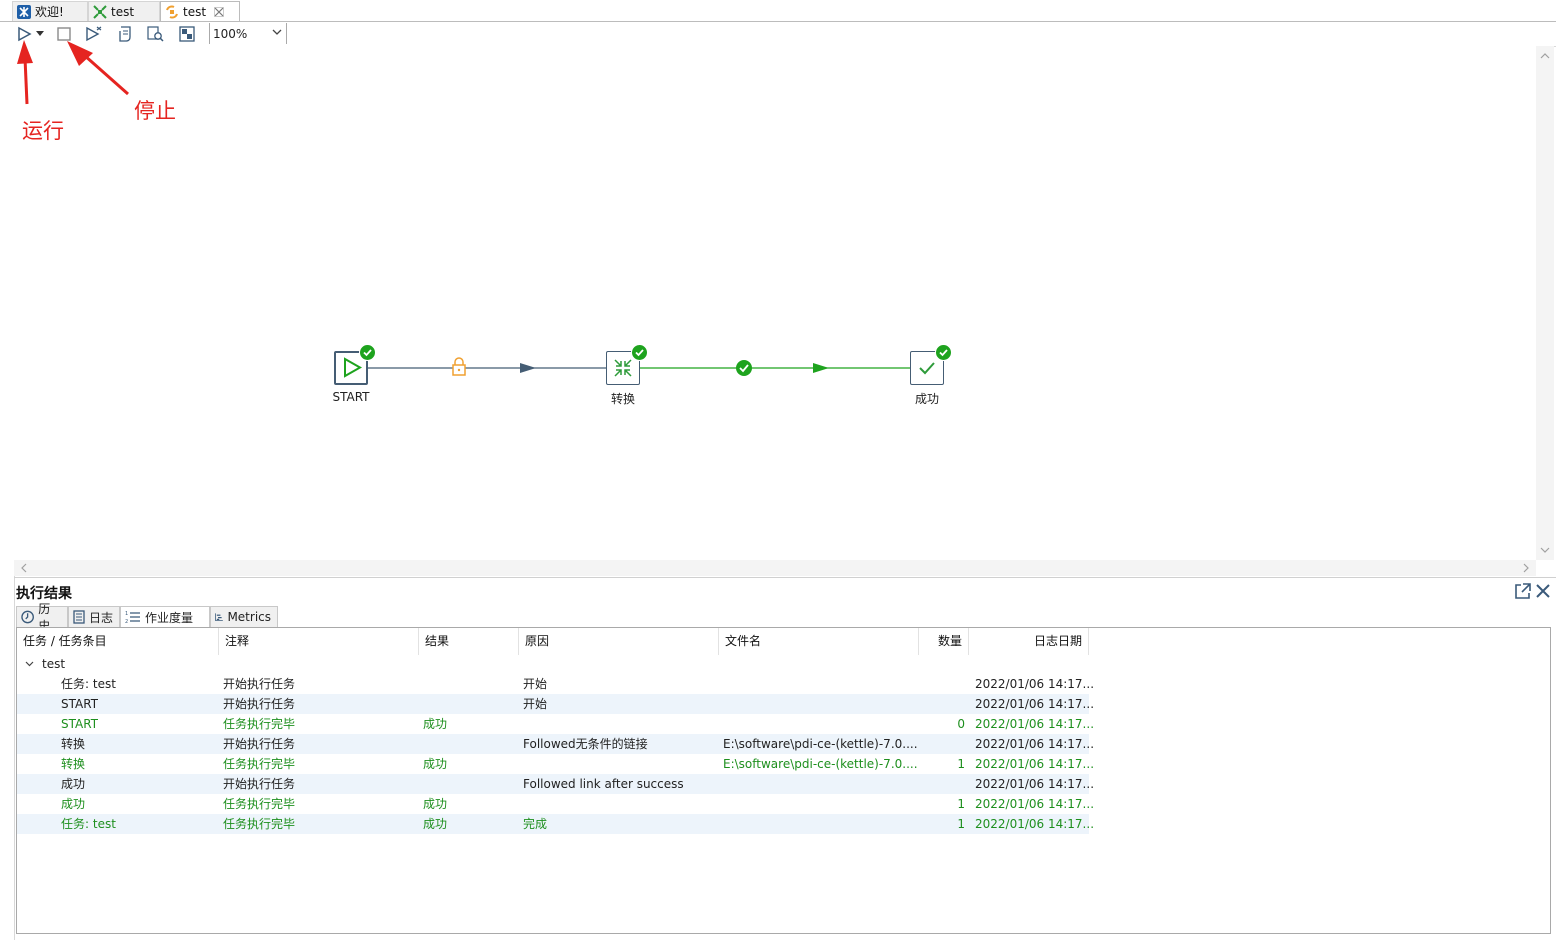  Describe the element at coordinates (1526, 568) in the screenshot. I see `scroll-right-icon` at that location.